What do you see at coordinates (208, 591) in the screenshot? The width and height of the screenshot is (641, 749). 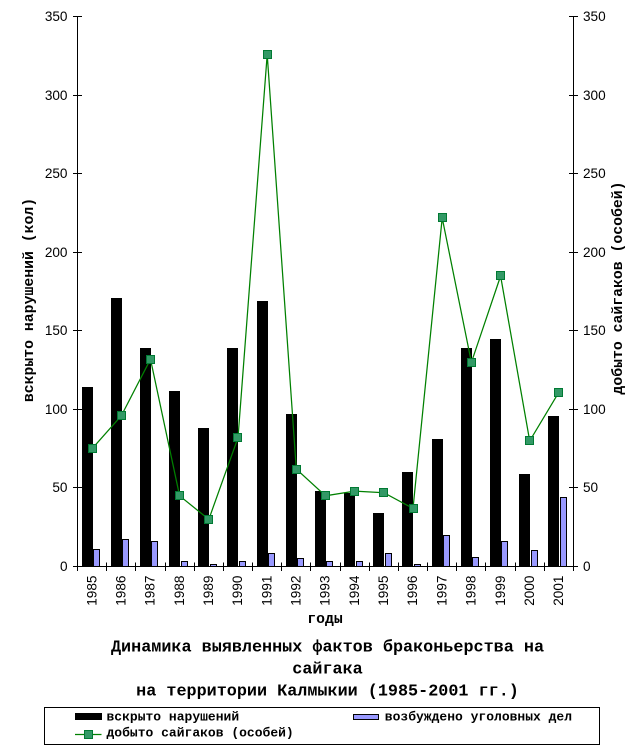 I see `svg-text: 1989` at bounding box center [208, 591].